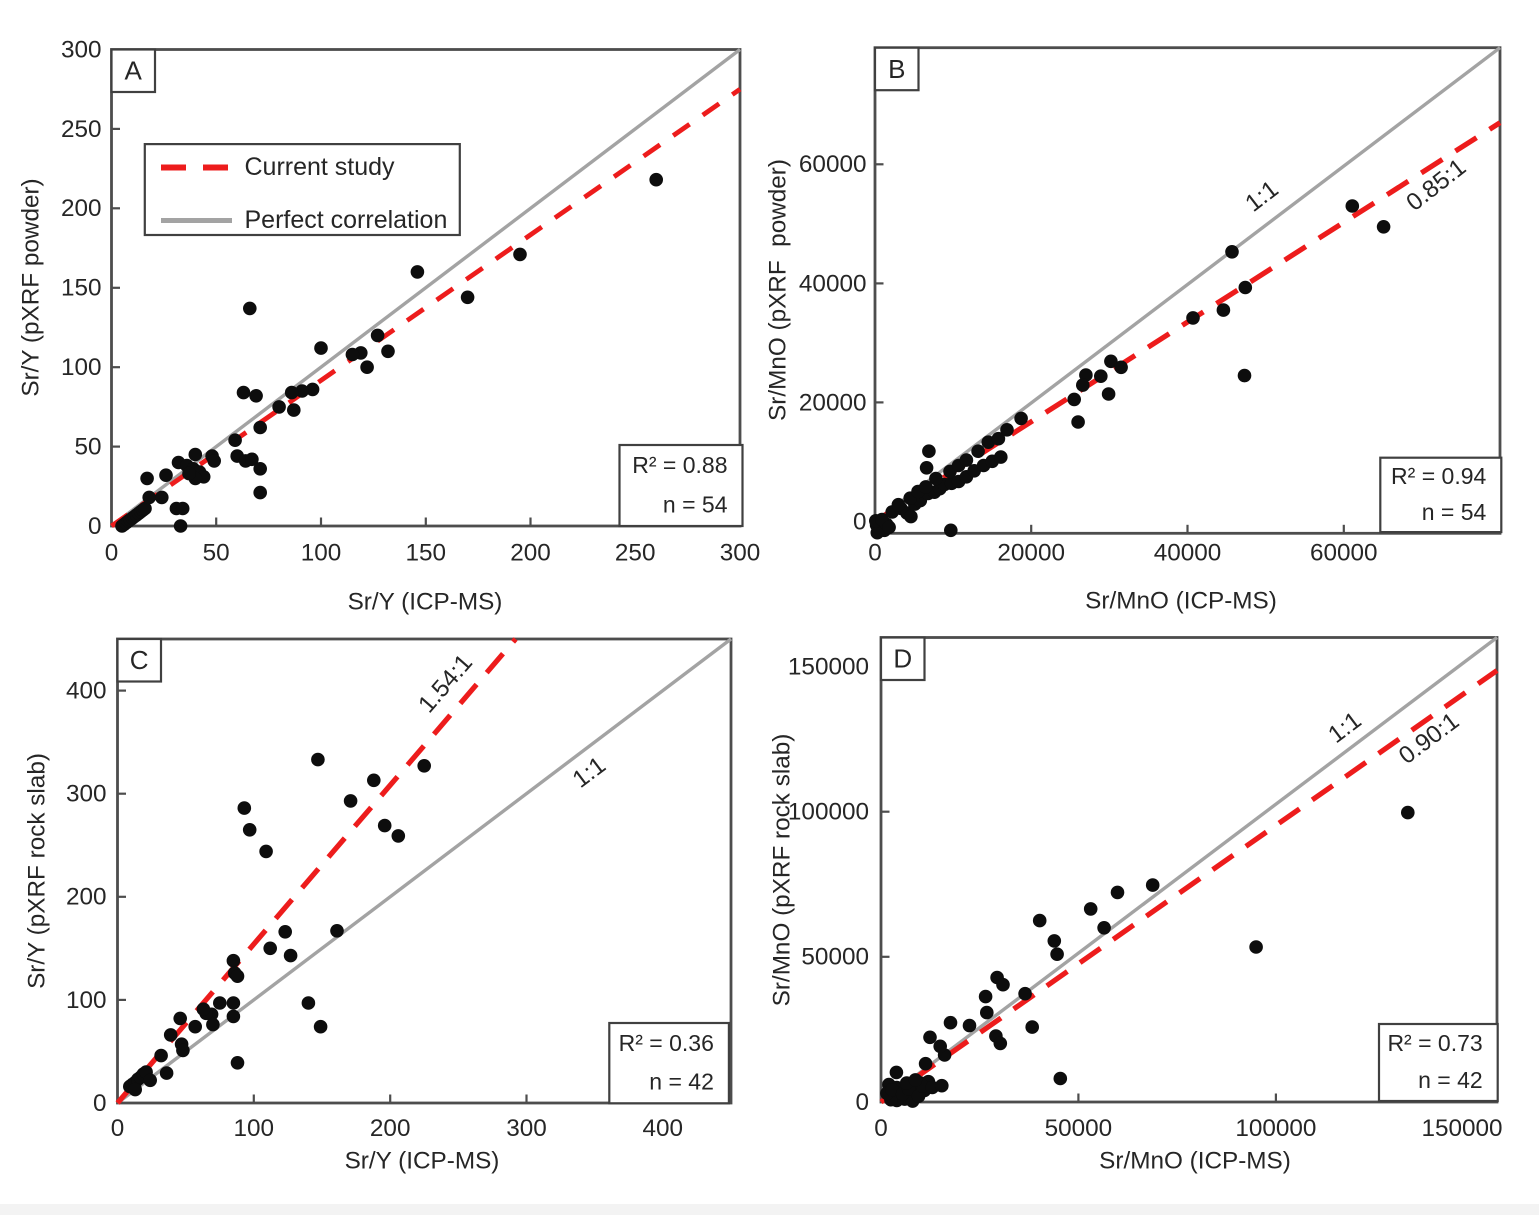 The width and height of the screenshot is (1539, 1215). Describe the element at coordinates (666, 1043) in the screenshot. I see `svg-text: R² = 0.36` at that location.